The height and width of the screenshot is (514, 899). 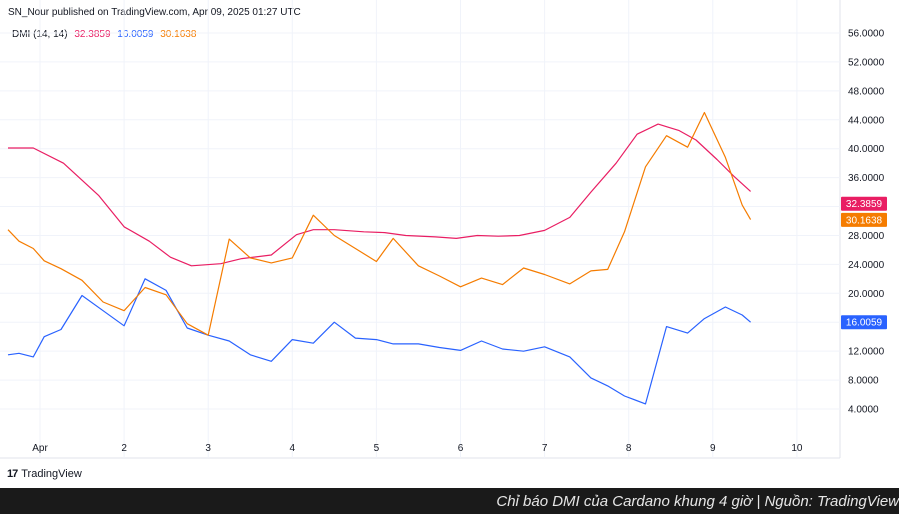 I want to click on last-value-labels: 32.3859 30.1638 16.0059, so click(x=864, y=263).